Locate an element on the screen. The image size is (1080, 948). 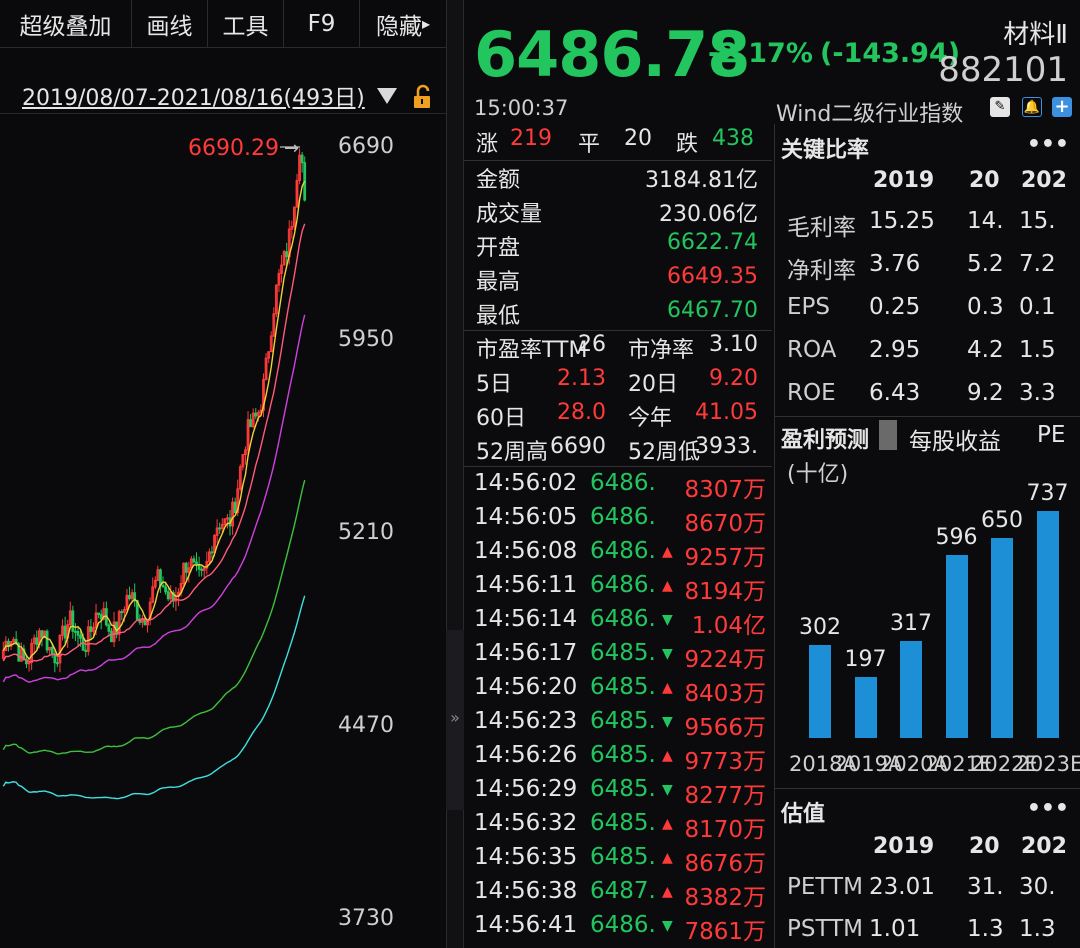
tick-time: 14:56:05 is located at coordinates (526, 517).